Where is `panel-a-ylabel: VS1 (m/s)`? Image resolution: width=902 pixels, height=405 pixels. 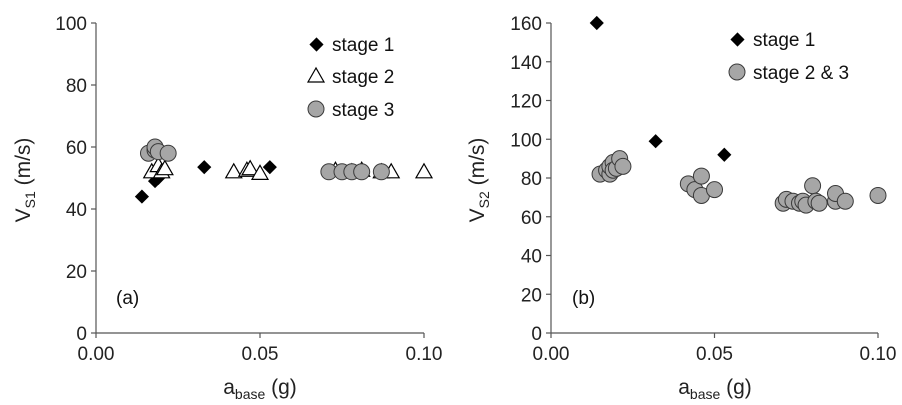
panel-a-ylabel: VS1 (m/s) is located at coordinates (25, 180).